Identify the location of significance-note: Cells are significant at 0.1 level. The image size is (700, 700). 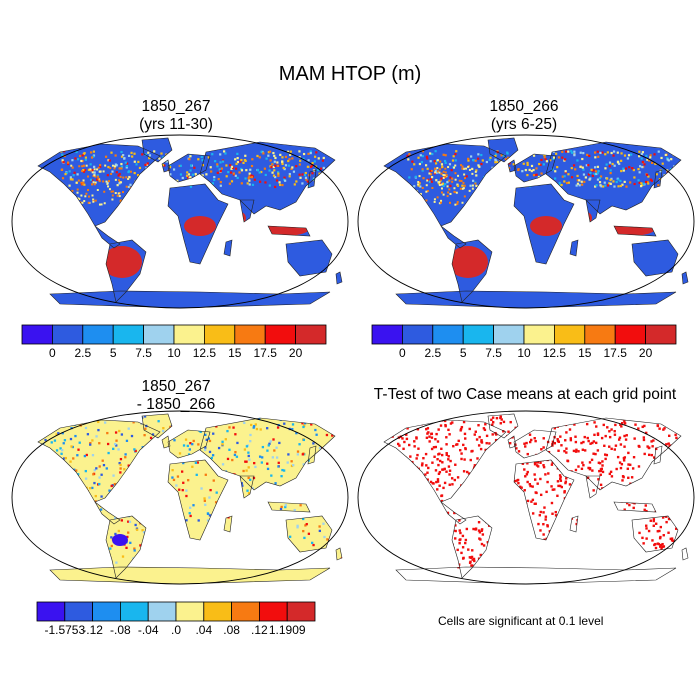
(521, 621).